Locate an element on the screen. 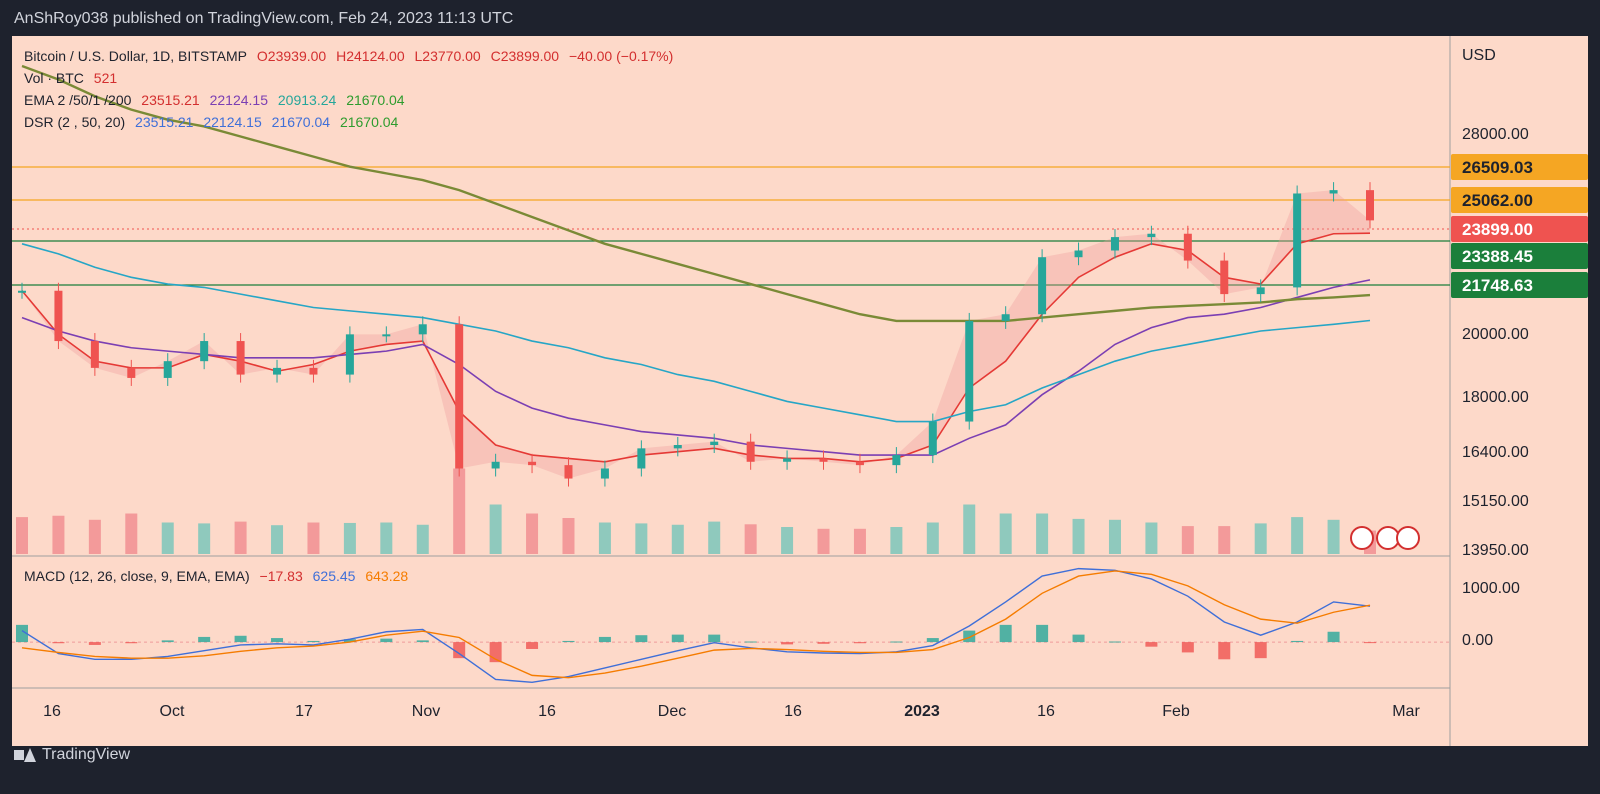 The width and height of the screenshot is (1600, 794). ohlc-change: −40.00 (−0.17%) is located at coordinates (621, 56).